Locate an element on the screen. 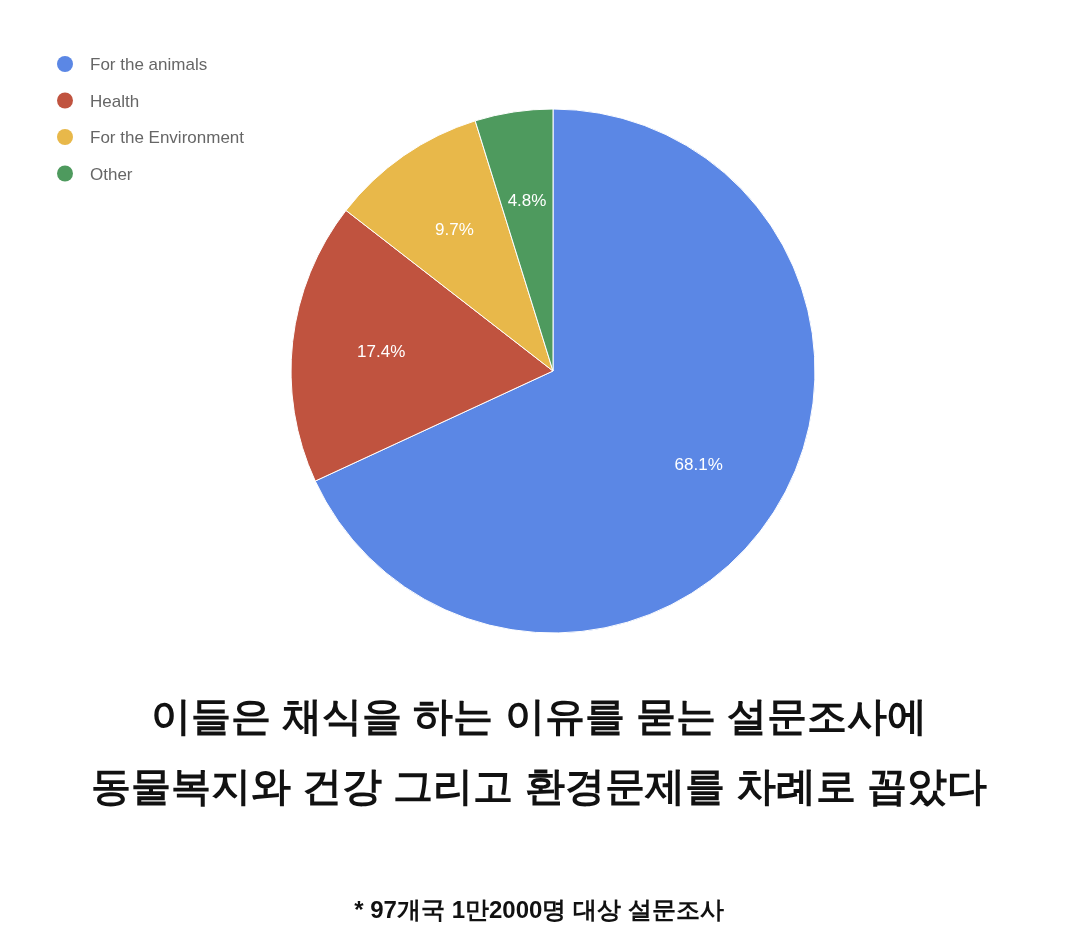 The width and height of the screenshot is (1078, 950). legend-label: For the animals is located at coordinates (149, 64).